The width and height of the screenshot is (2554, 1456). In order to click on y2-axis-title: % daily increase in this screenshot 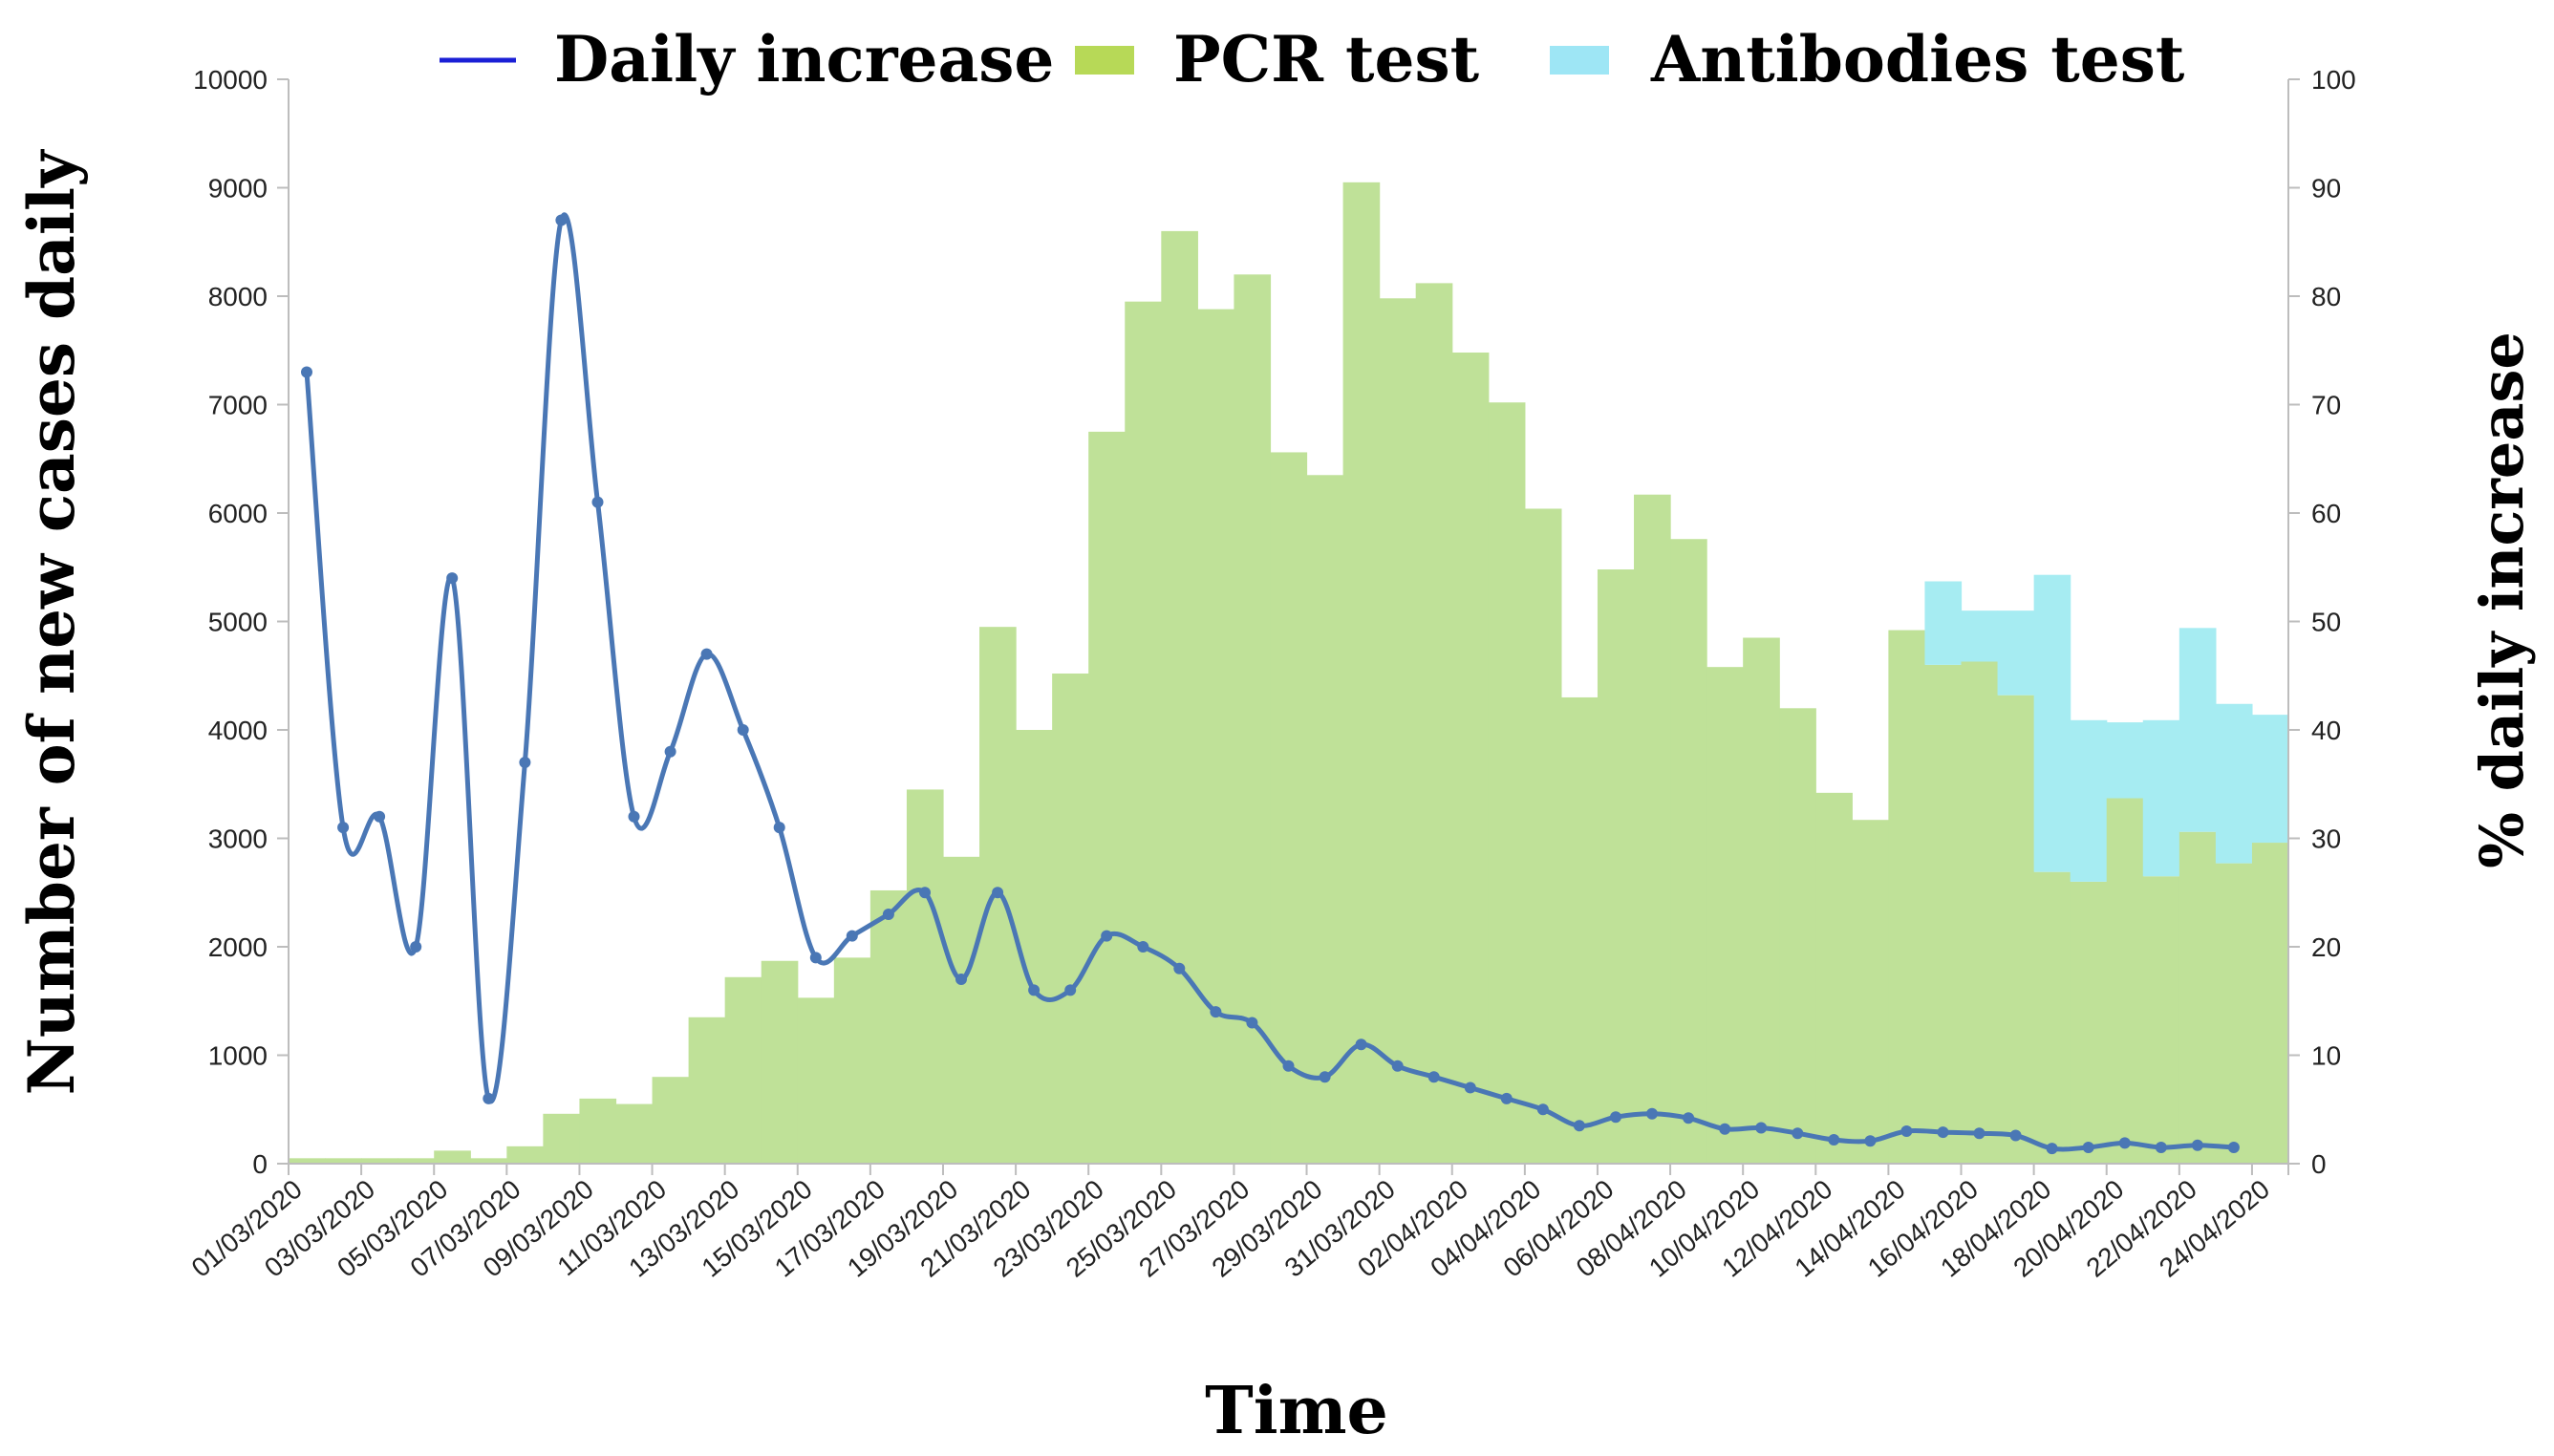, I will do `click(2502, 600)`.